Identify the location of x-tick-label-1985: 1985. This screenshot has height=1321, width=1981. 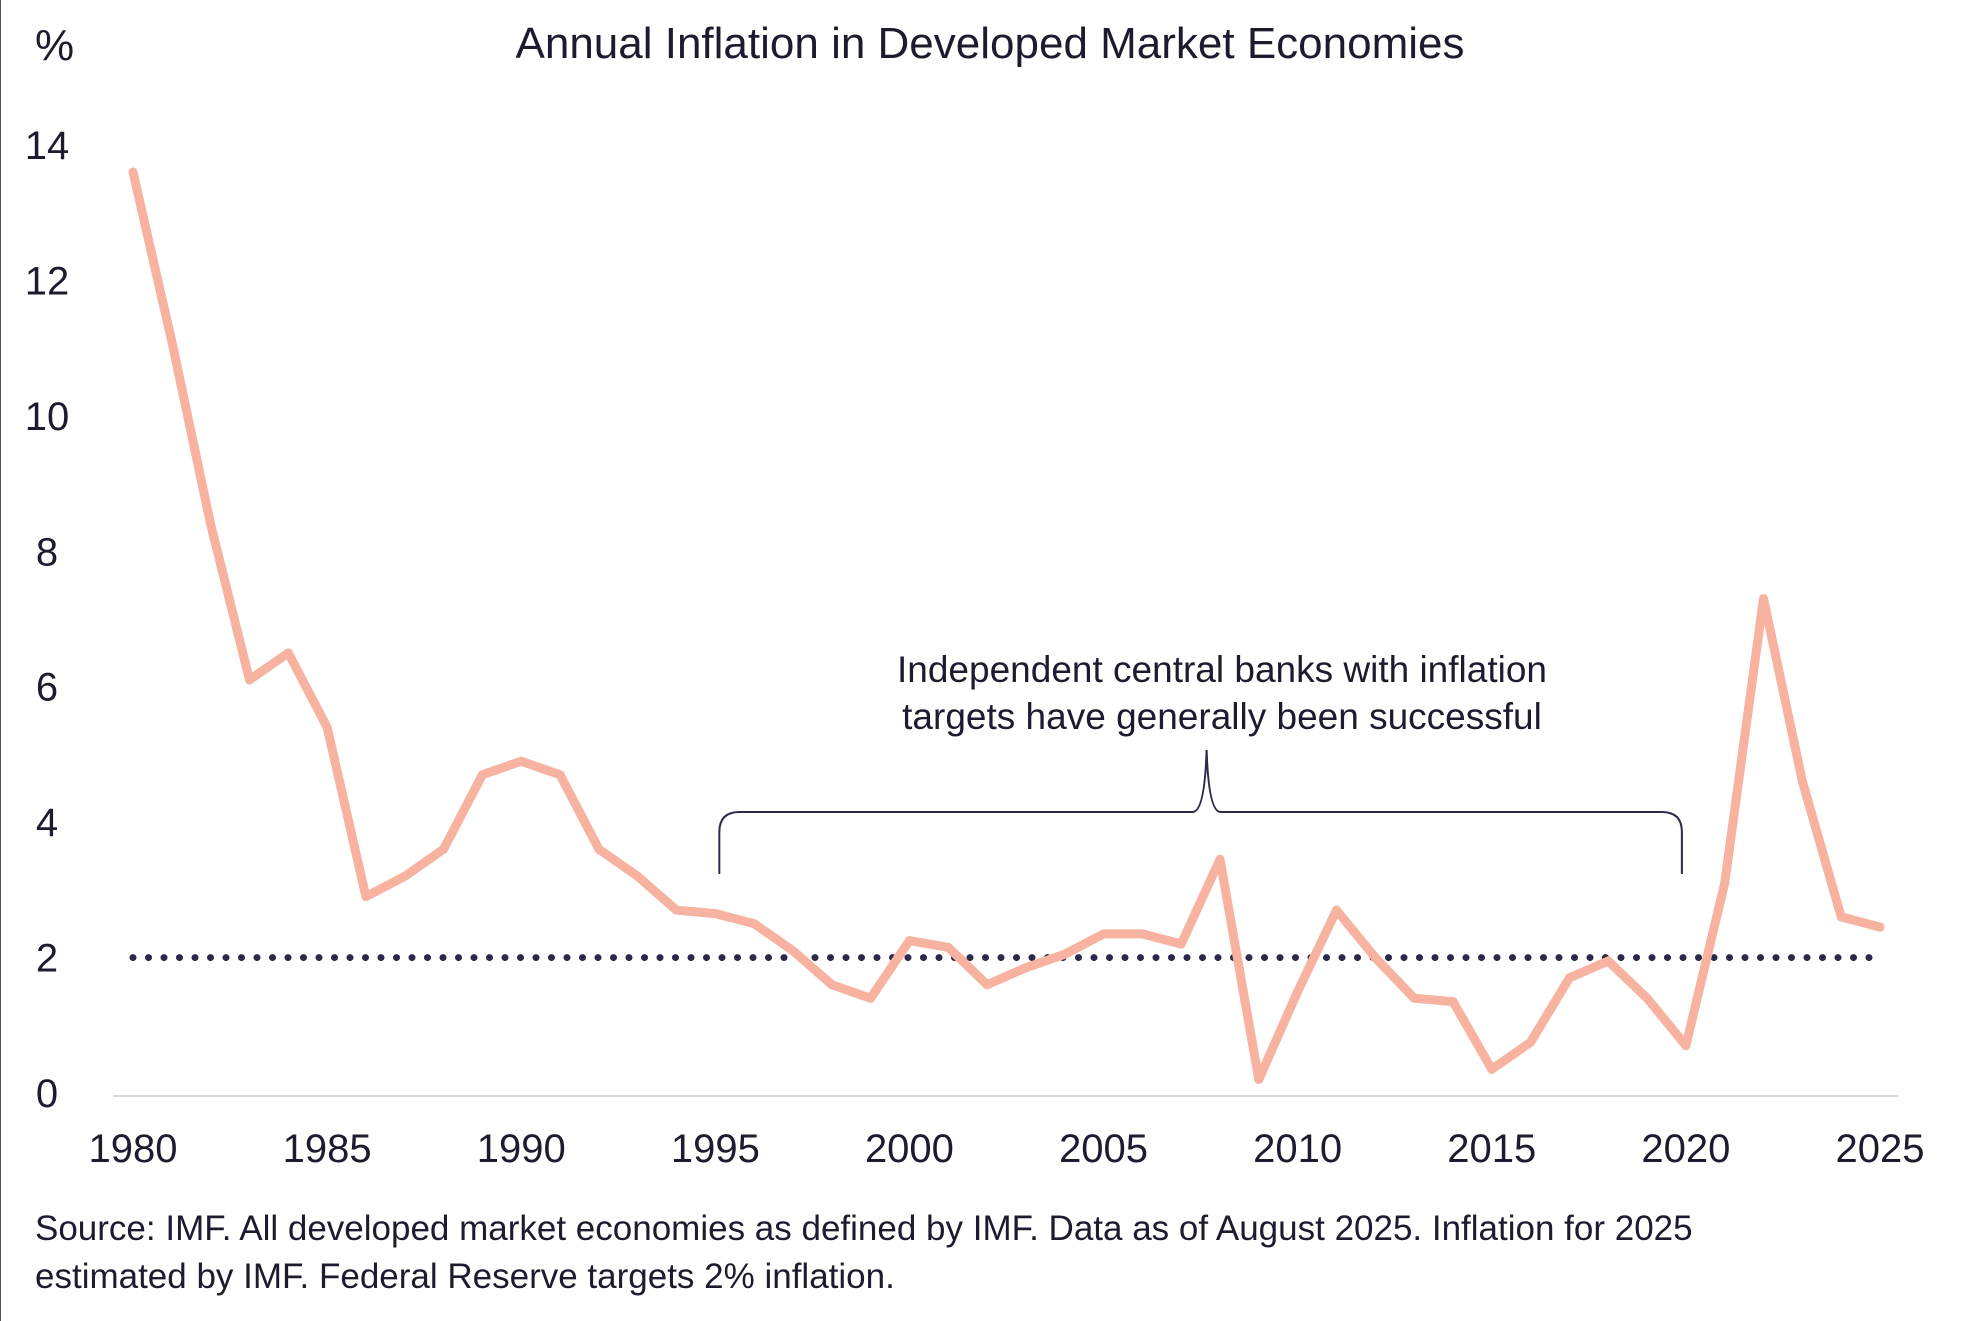
(327, 1149).